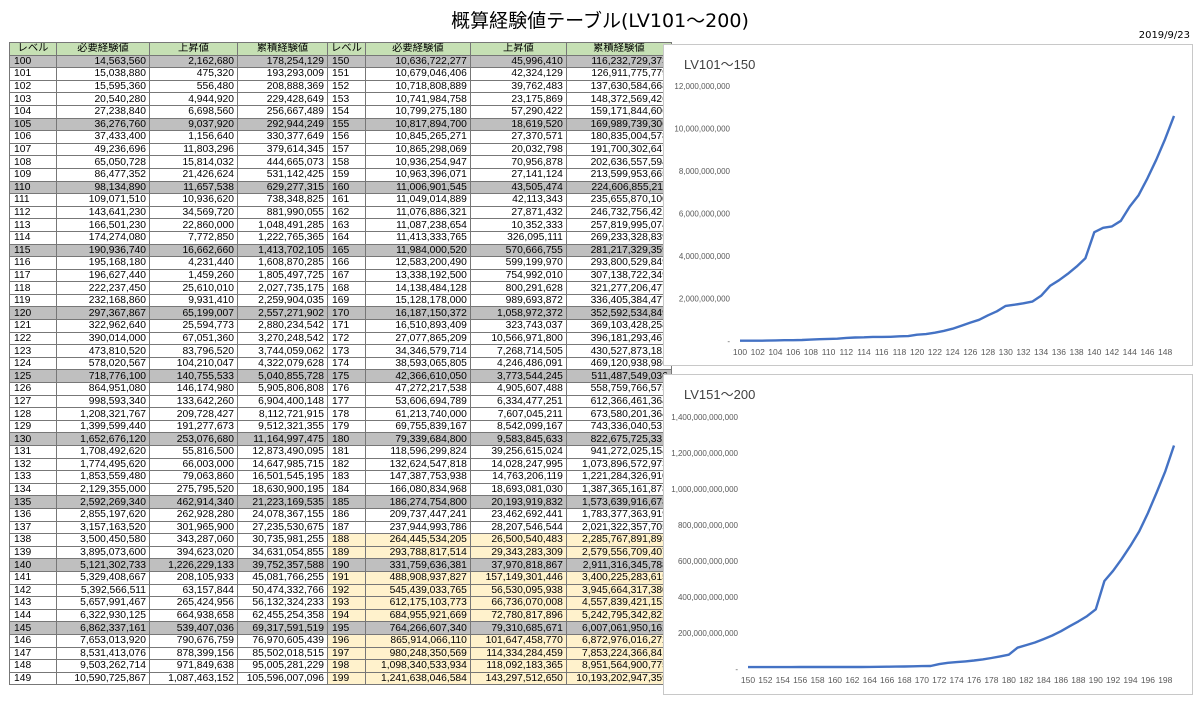 The height and width of the screenshot is (707, 1200). I want to click on level-cell-left: 126, so click(33, 389).